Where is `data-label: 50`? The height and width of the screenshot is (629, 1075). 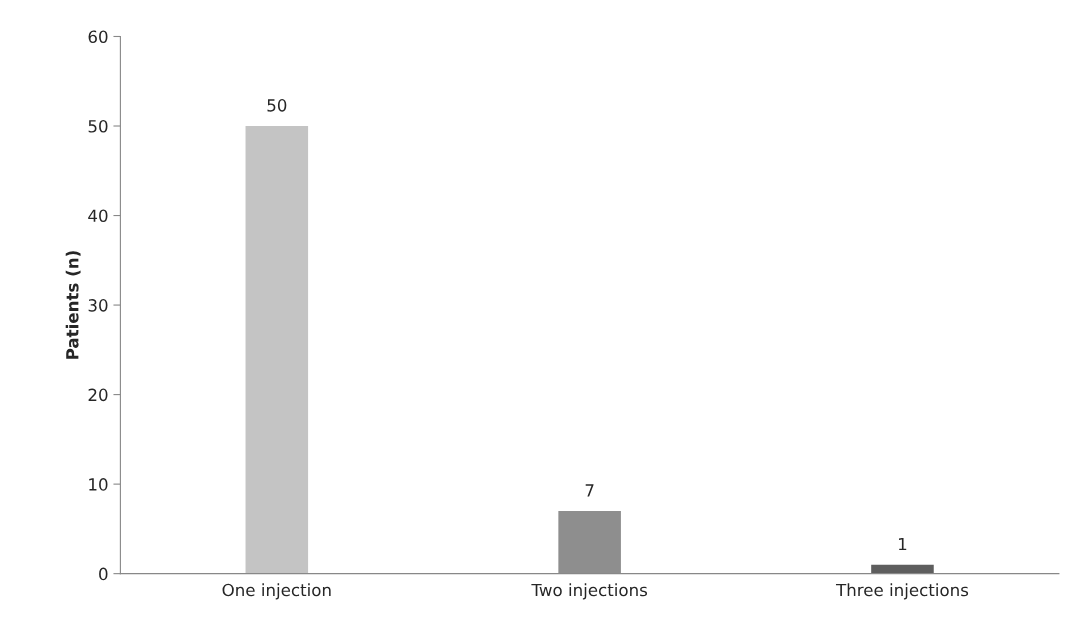
data-label: 50 is located at coordinates (277, 105).